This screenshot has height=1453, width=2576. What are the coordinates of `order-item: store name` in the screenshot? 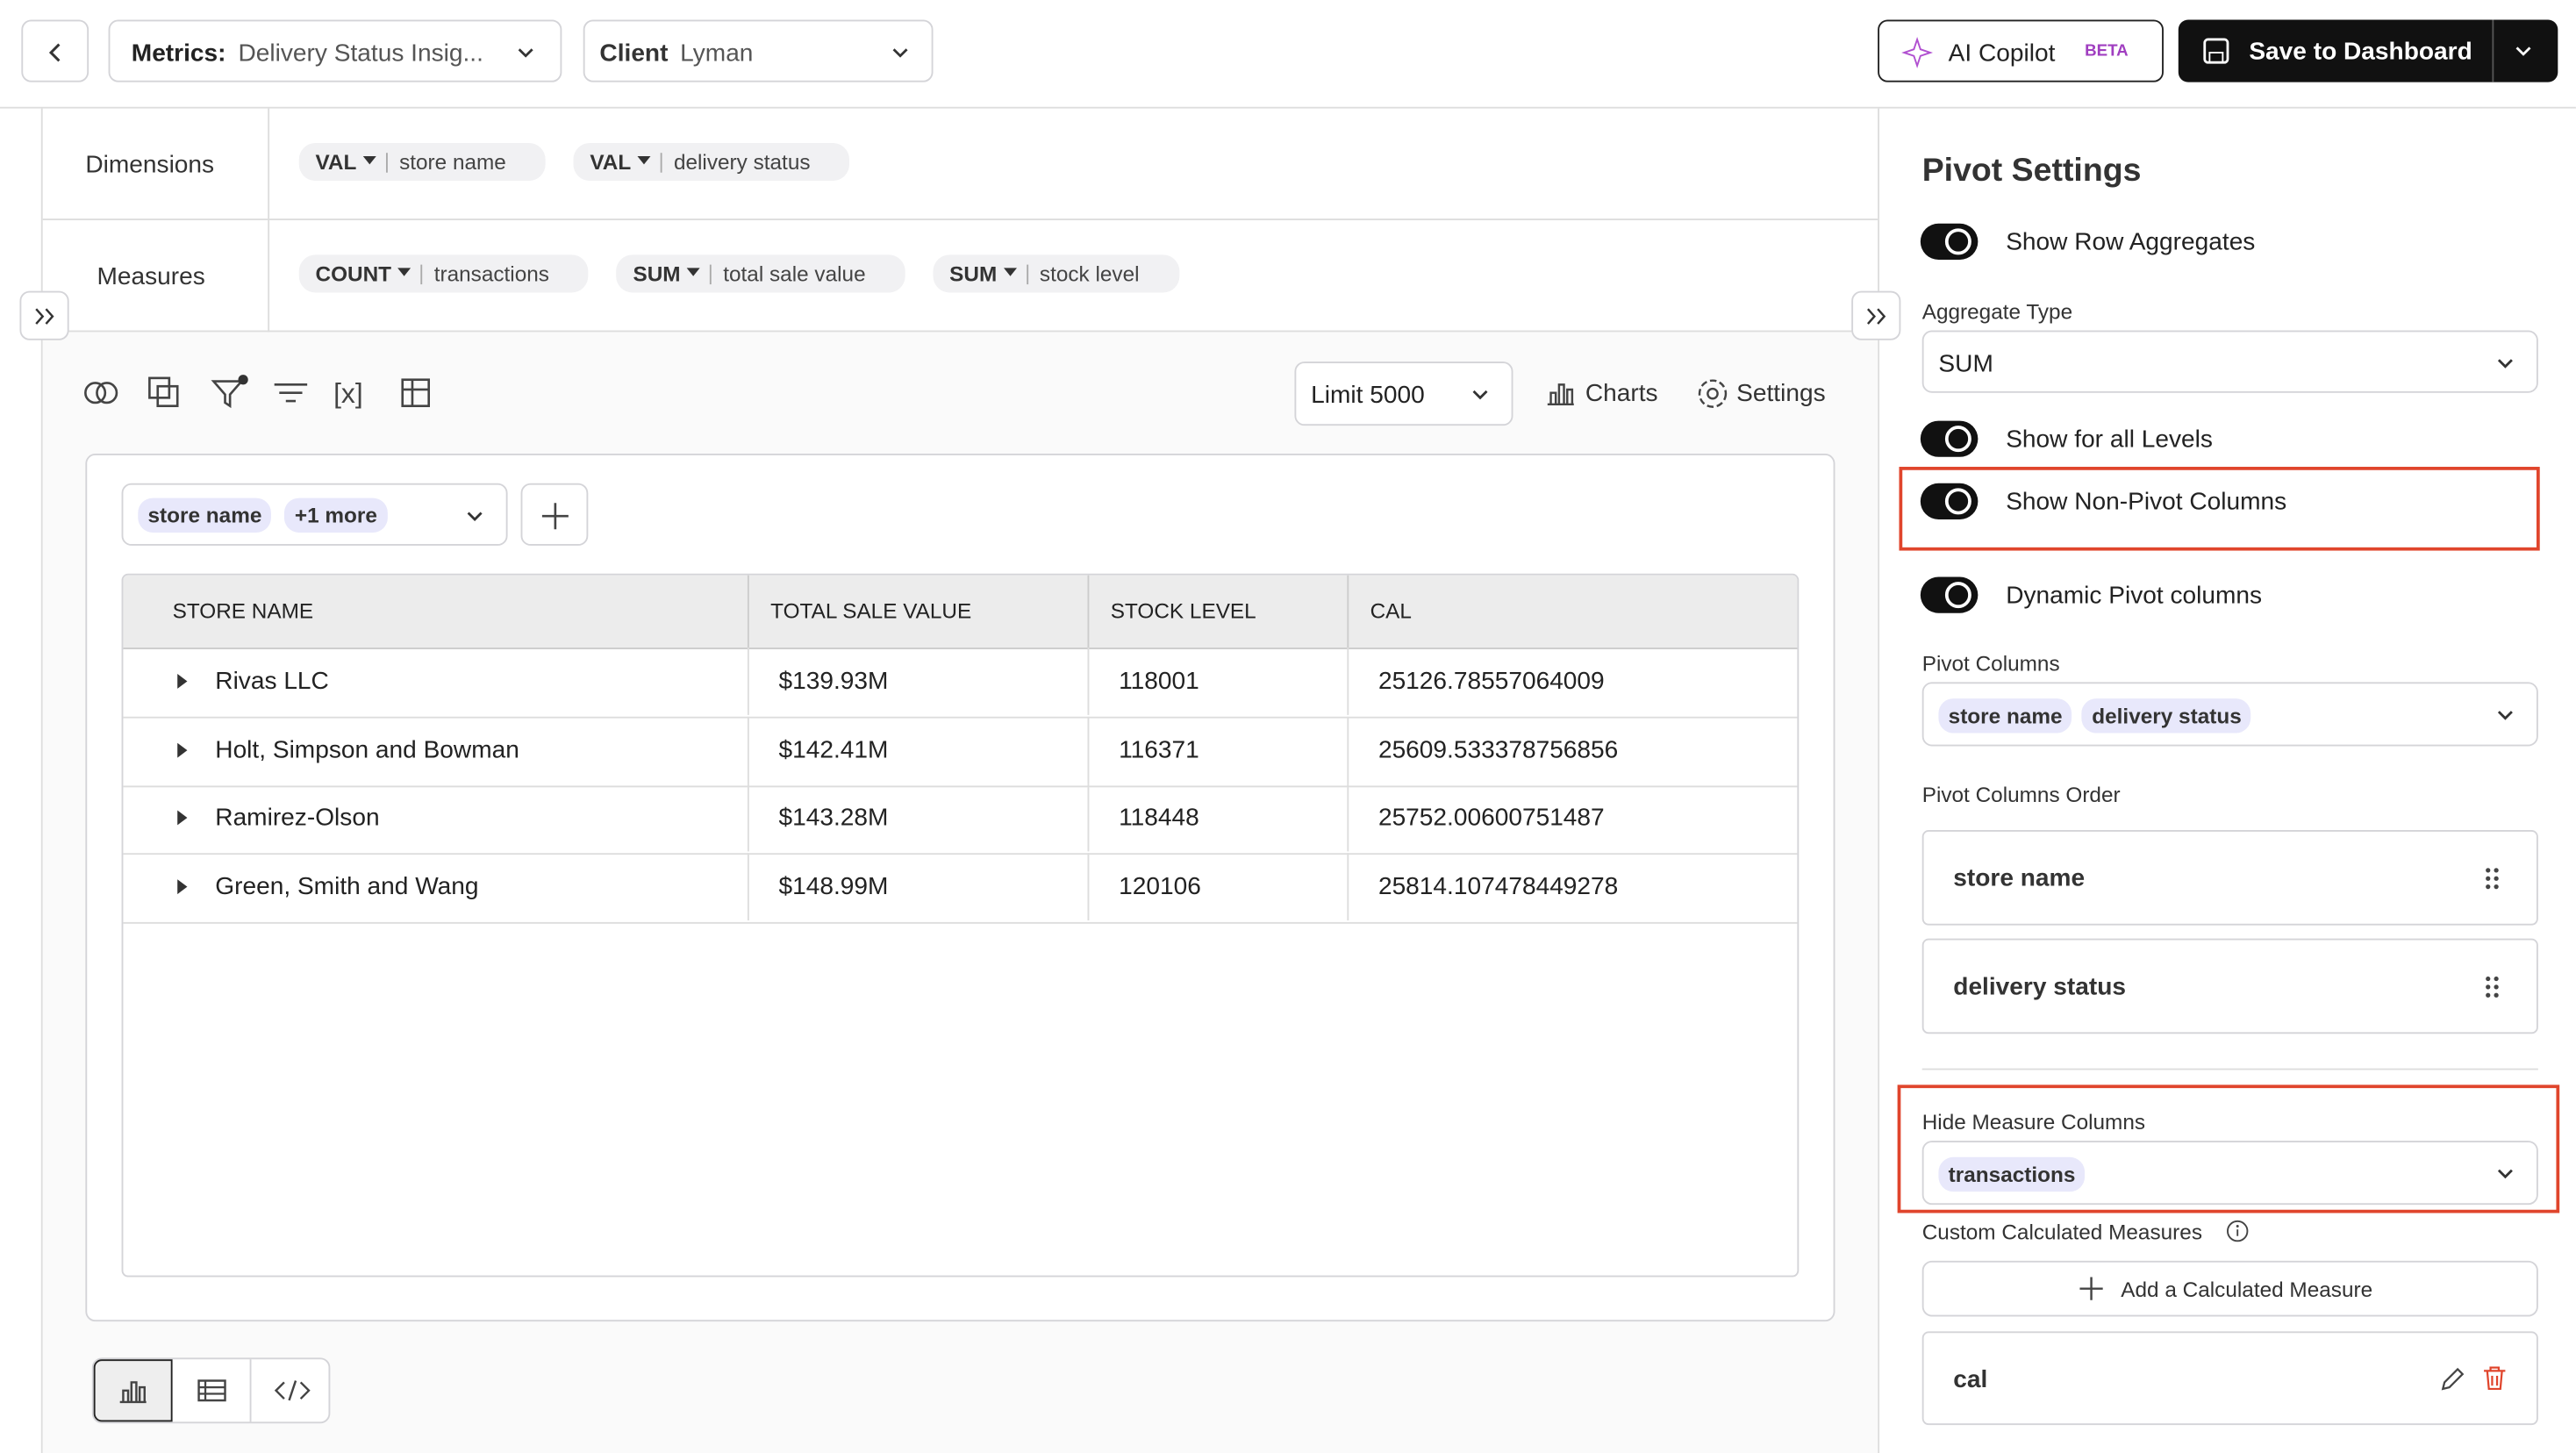 It's located at (2229, 878).